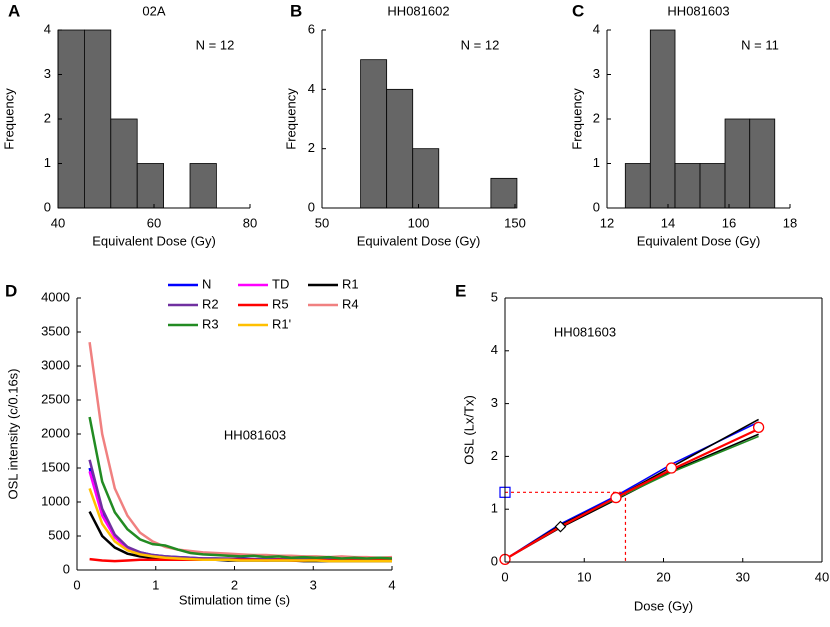  I want to click on recycle-point, so click(560, 526).